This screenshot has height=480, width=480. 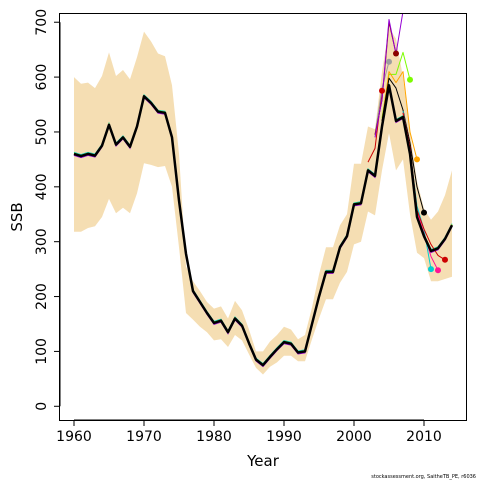 What do you see at coordinates (263, 461) in the screenshot?
I see `x-axis-title: Year` at bounding box center [263, 461].